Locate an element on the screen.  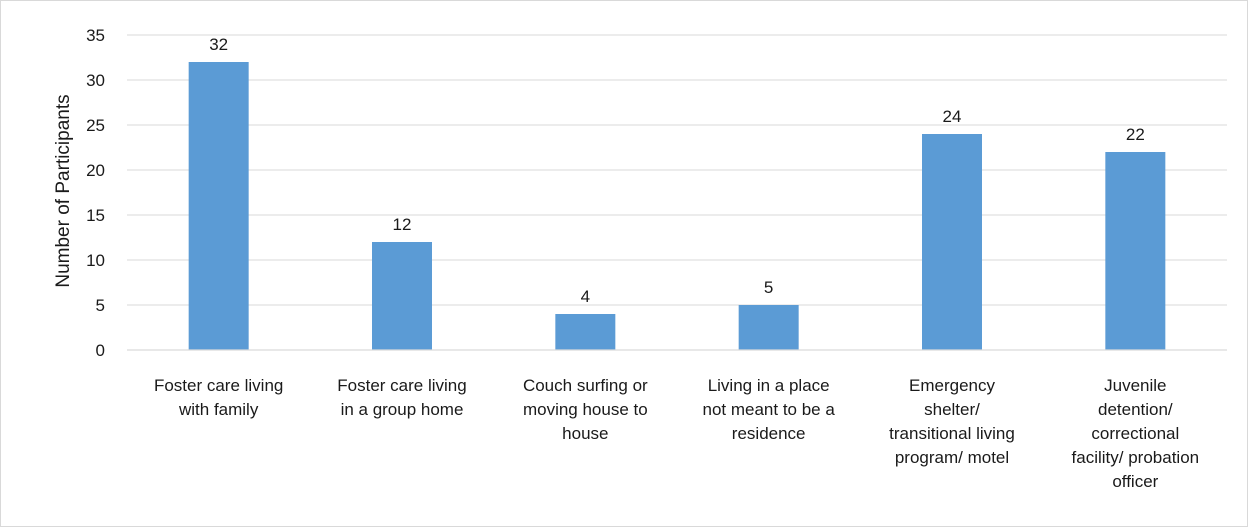
y-tick-label: 15 is located at coordinates (95, 215).